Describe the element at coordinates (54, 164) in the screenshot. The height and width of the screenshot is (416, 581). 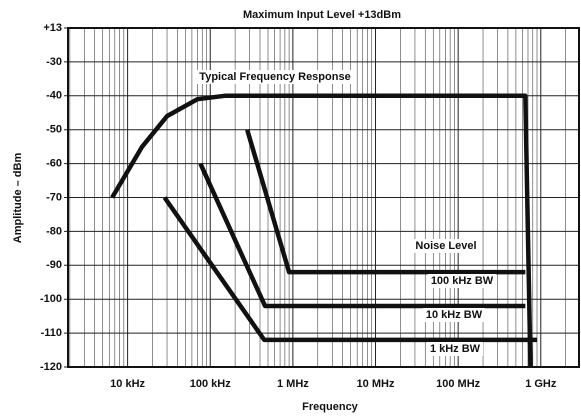
I see `y-tick-label: -60` at that location.